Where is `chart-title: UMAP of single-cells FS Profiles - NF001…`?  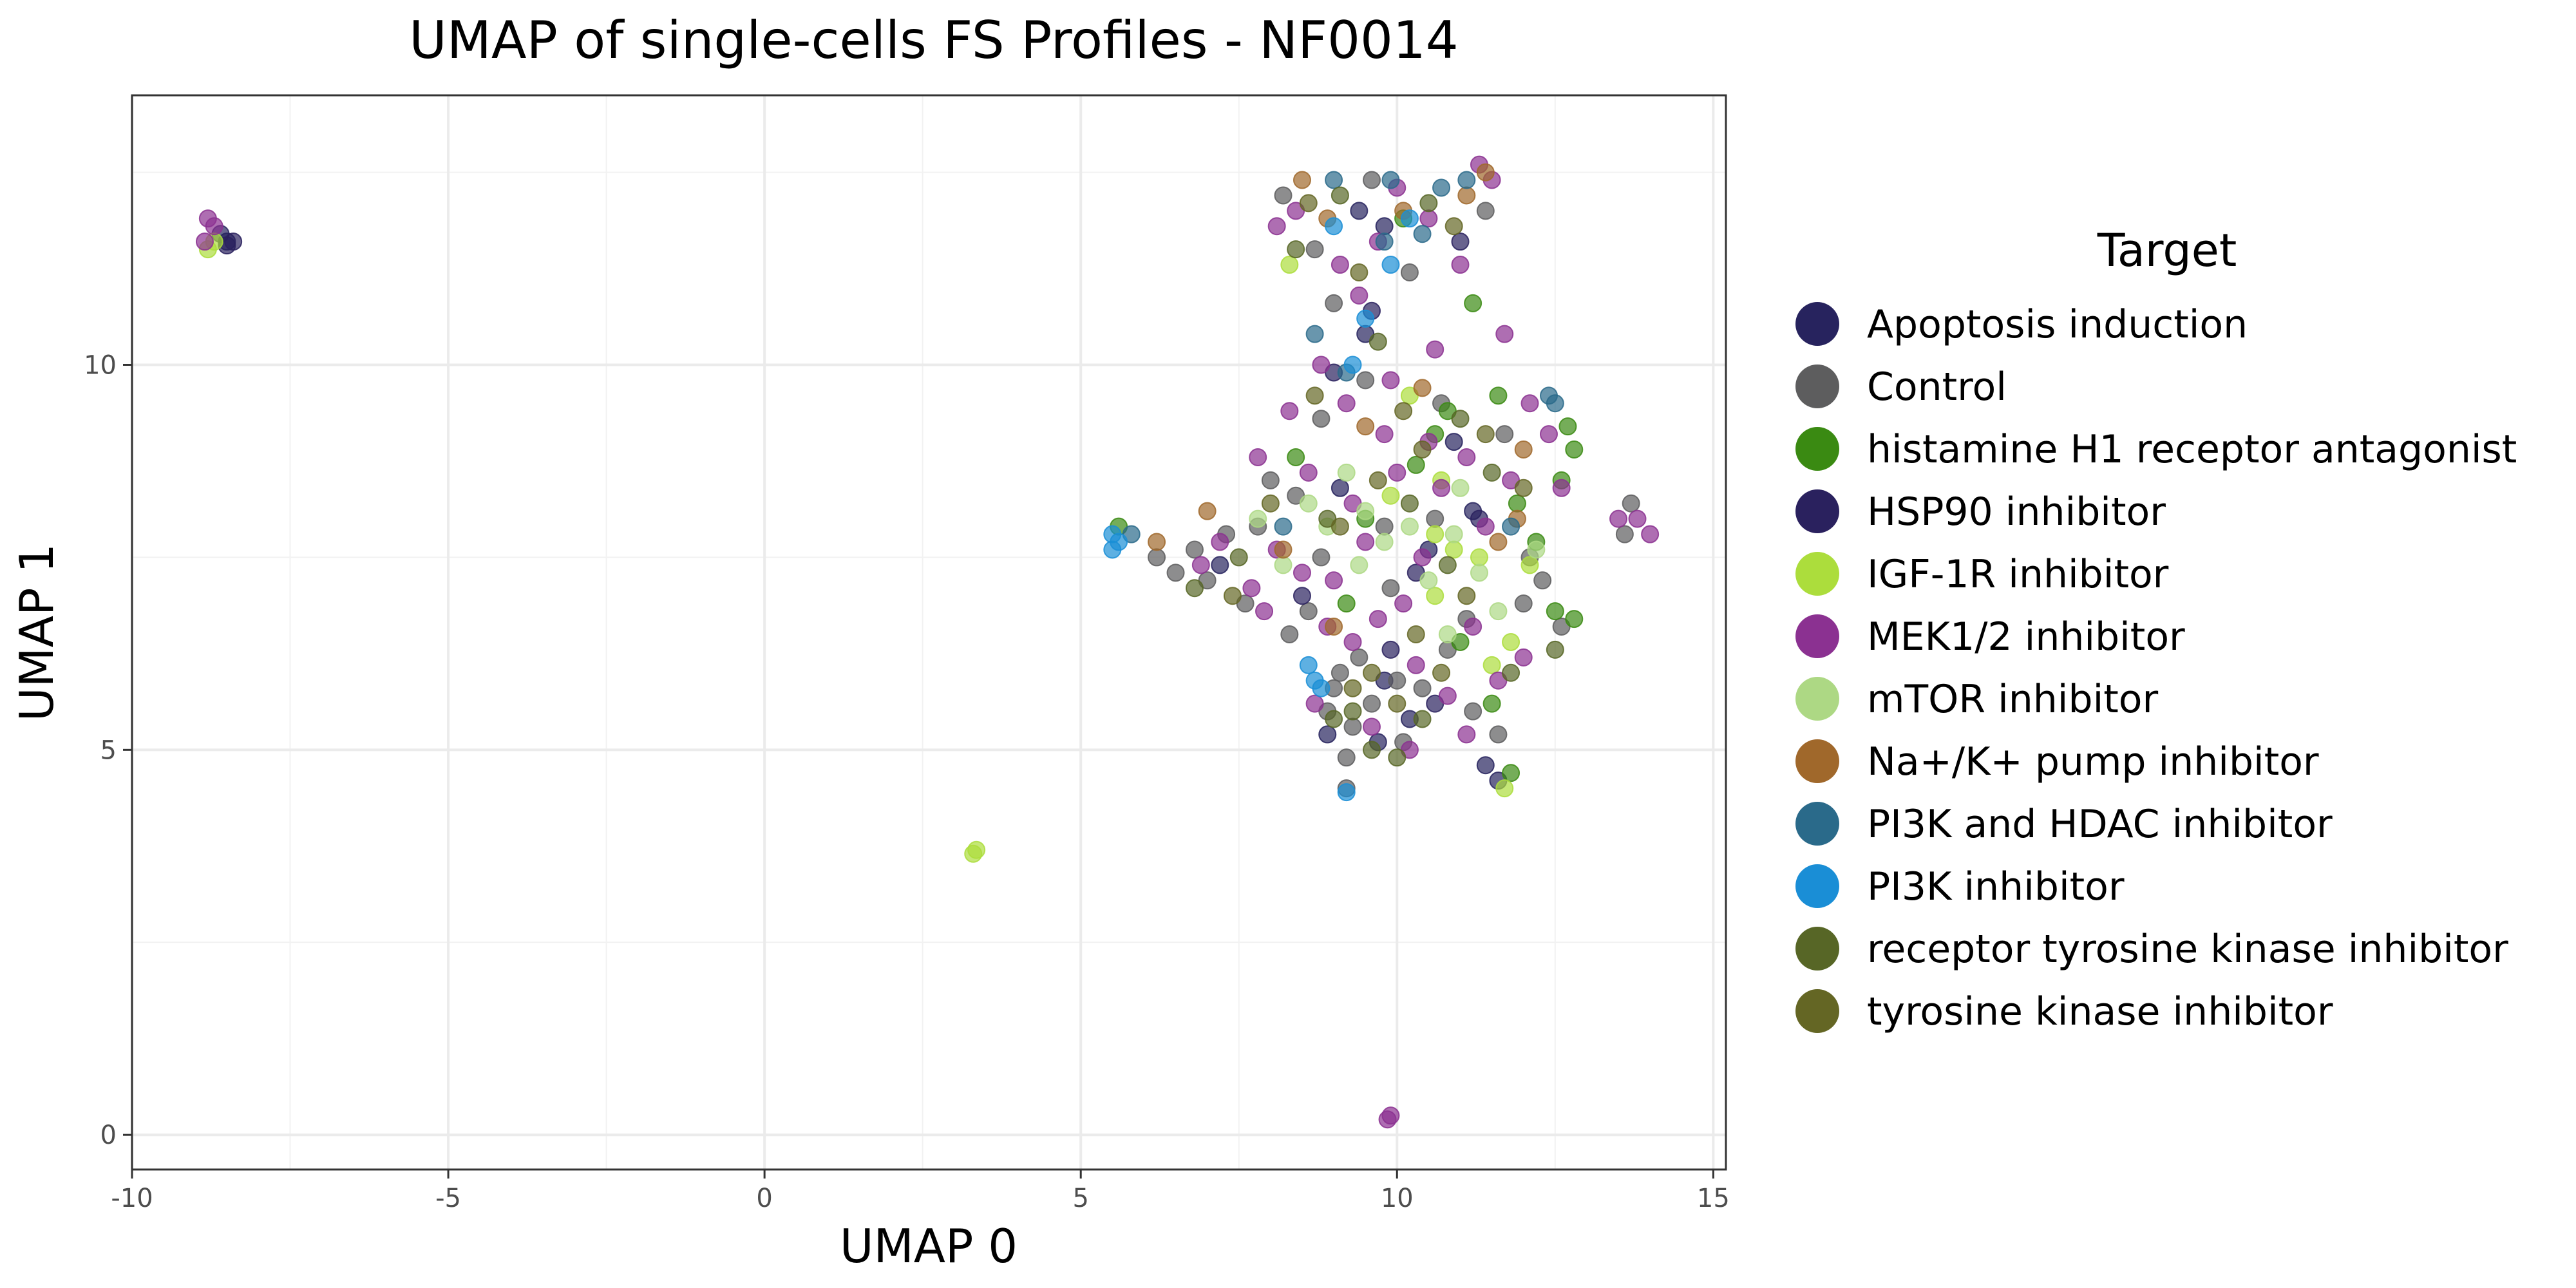 chart-title: UMAP of single-cells FS Profiles - NF001… is located at coordinates (934, 40).